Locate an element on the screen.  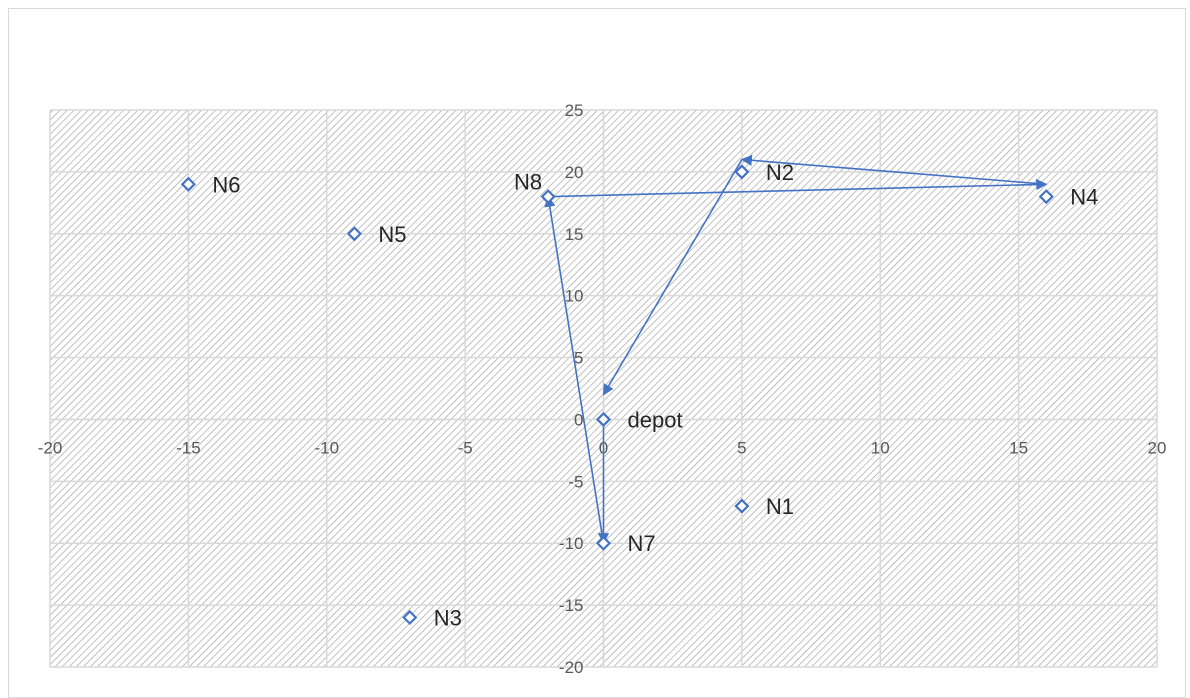
y-tick-label: -10 is located at coordinates (571, 543).